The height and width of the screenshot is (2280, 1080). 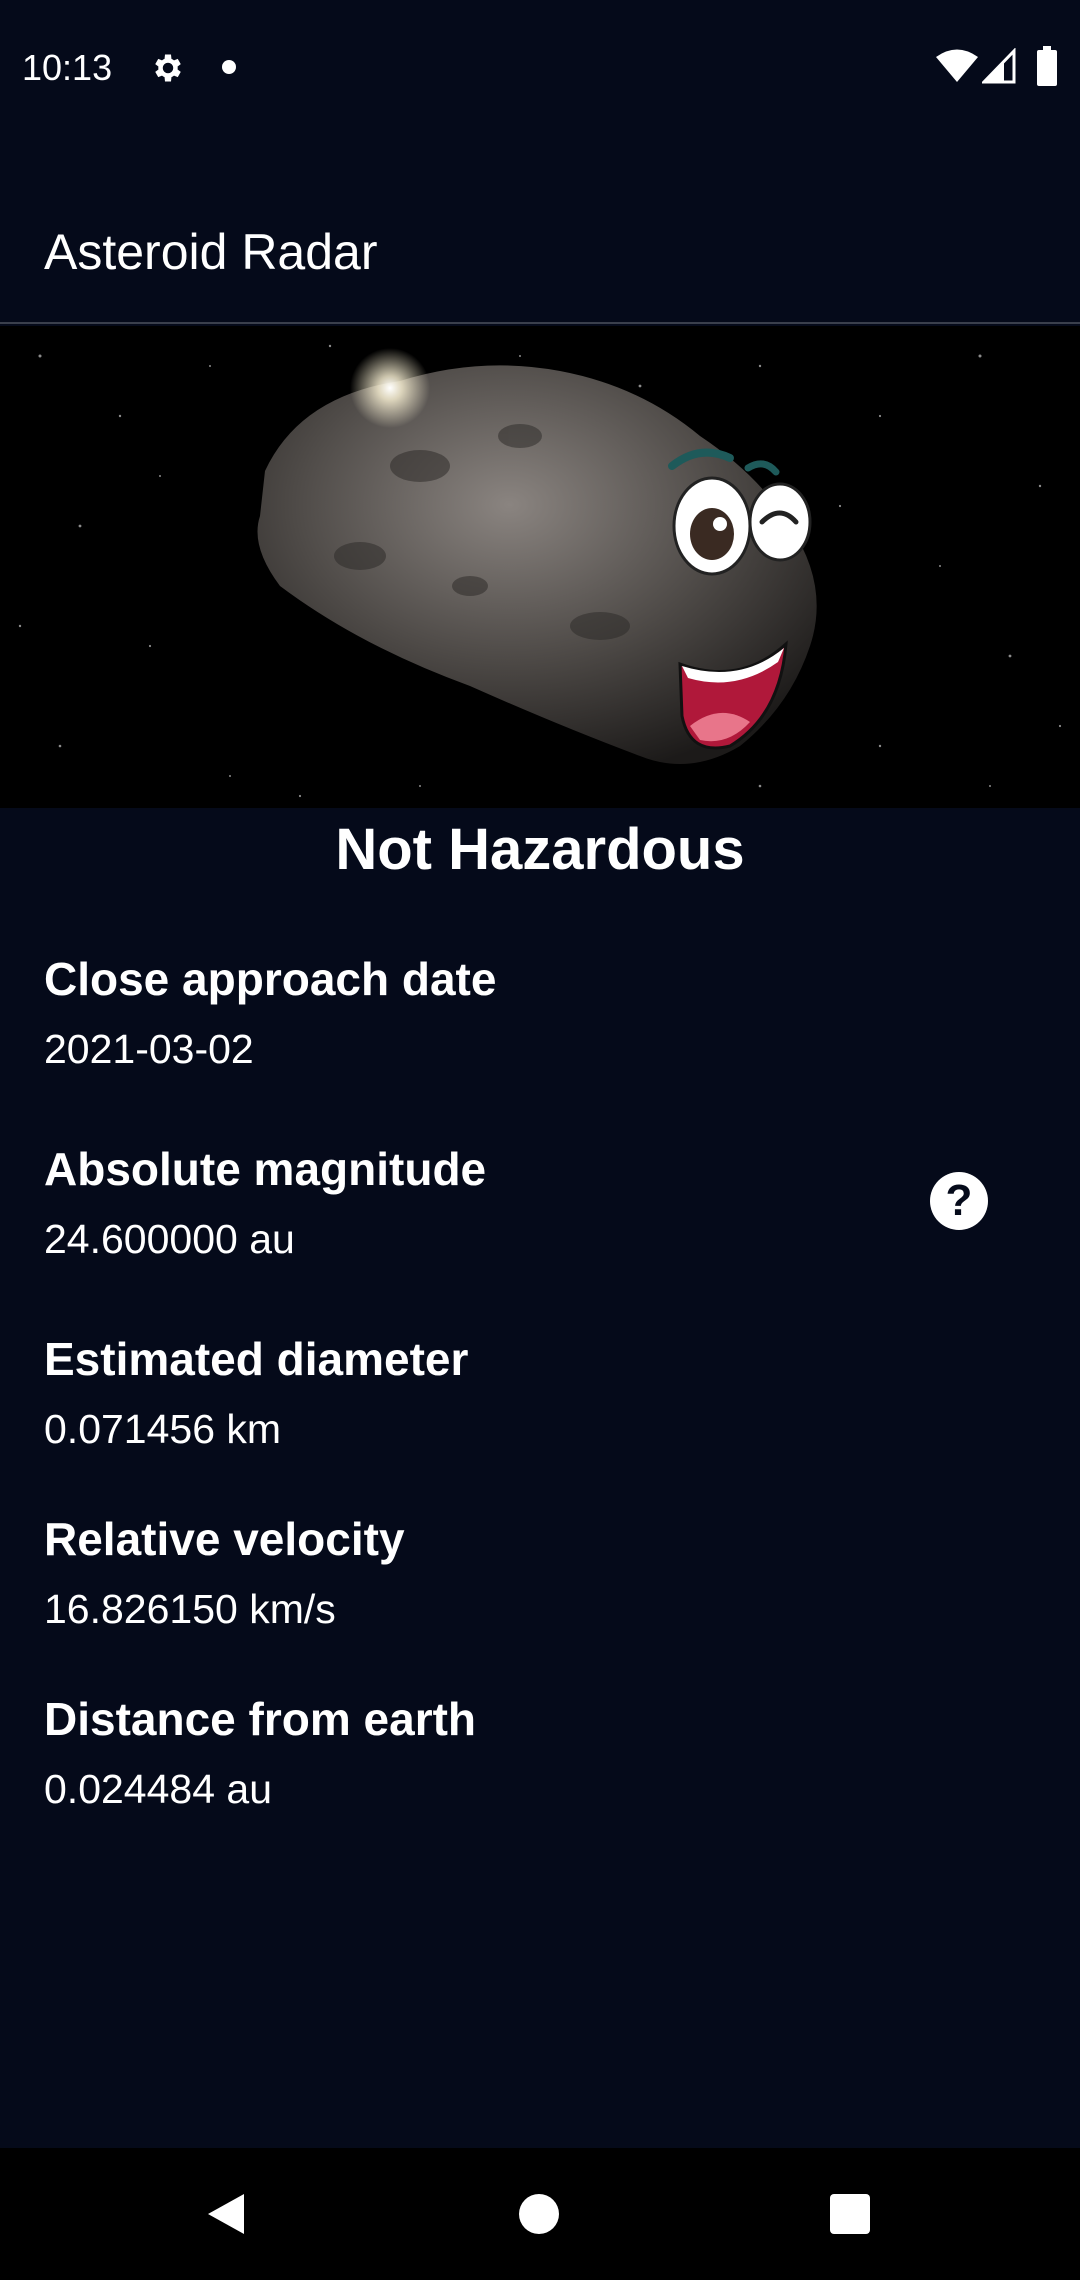 What do you see at coordinates (270, 979) in the screenshot?
I see `close-approach-date-title: Close approach date` at bounding box center [270, 979].